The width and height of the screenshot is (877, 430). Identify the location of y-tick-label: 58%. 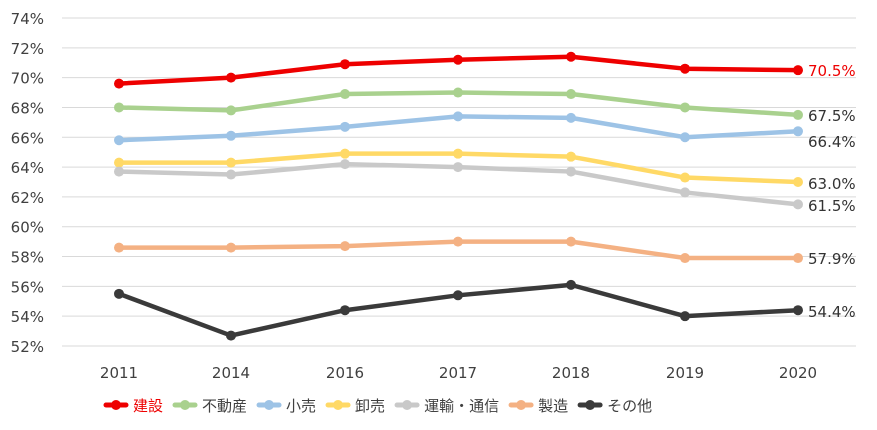
(27, 258).